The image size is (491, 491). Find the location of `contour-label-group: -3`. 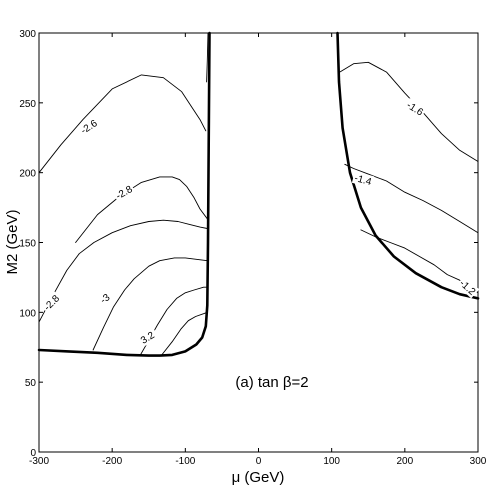

contour-label-group: -3 is located at coordinates (105, 298).